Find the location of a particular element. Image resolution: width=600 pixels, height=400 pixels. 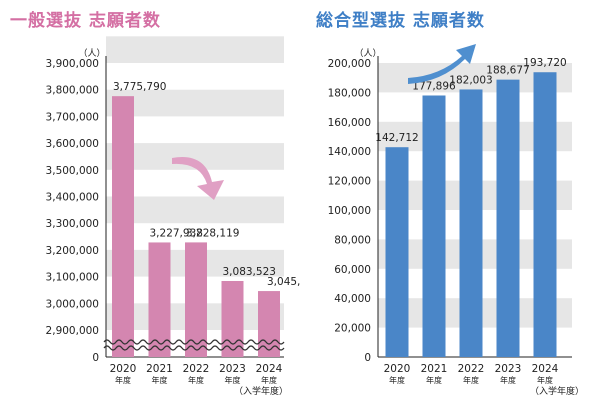

data-label: 3,045,817 is located at coordinates (283, 282).